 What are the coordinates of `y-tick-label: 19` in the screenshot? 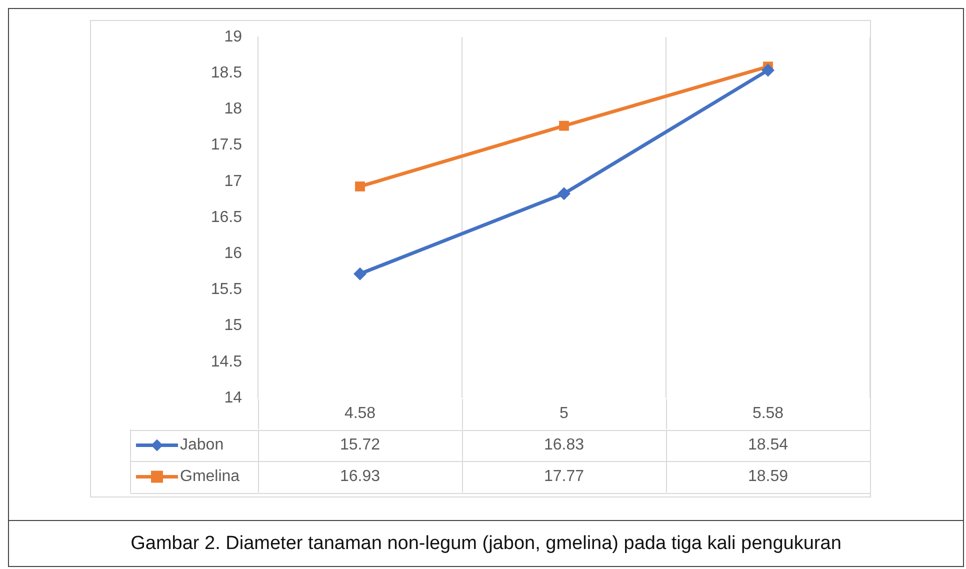 It's located at (233, 37).